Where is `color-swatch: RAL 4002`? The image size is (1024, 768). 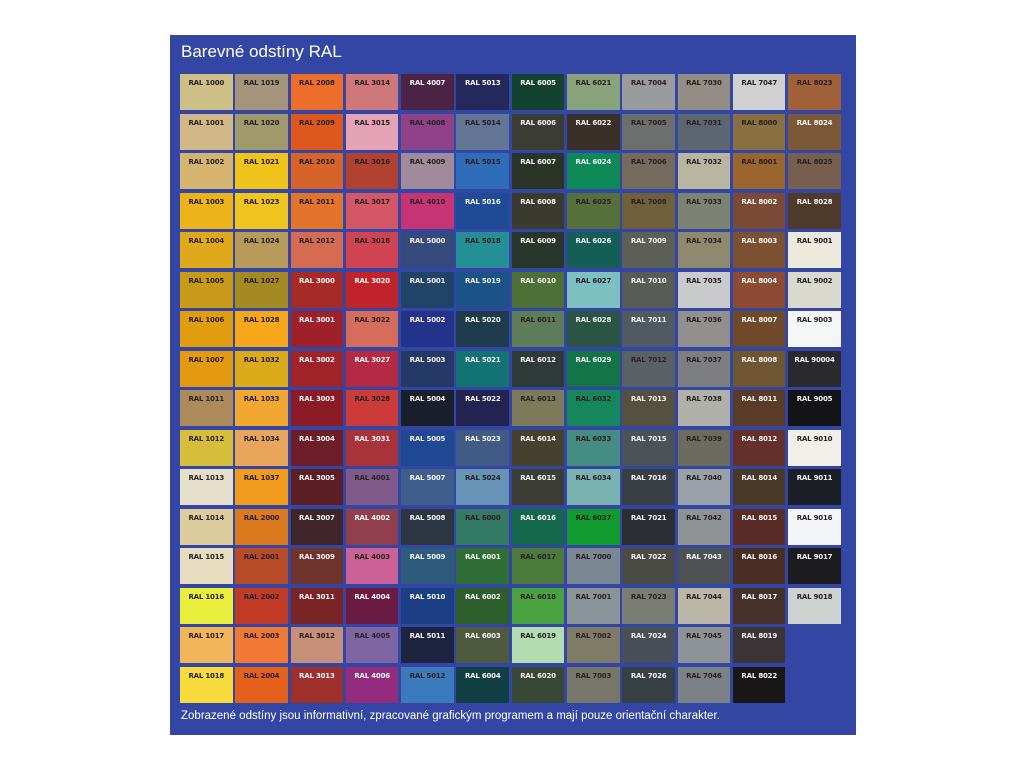
color-swatch: RAL 4002 is located at coordinates (372, 526).